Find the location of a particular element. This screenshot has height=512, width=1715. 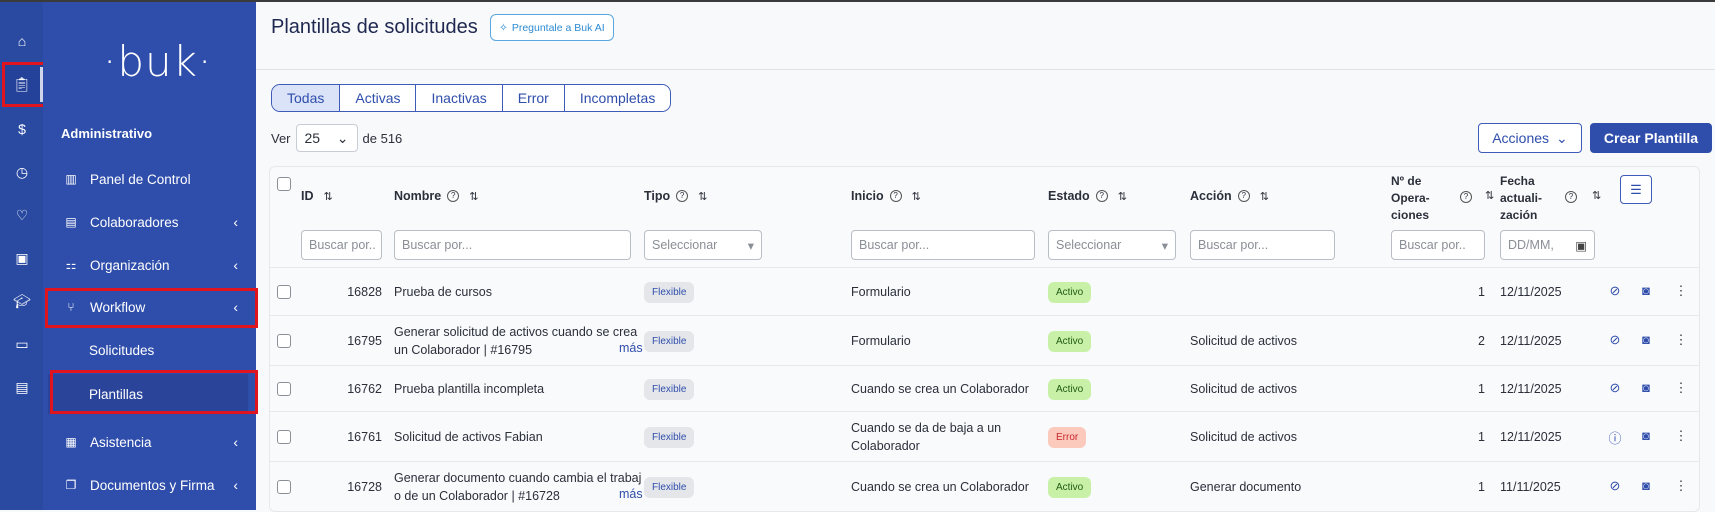

column-settings-button: ☰ is located at coordinates (1636, 189).